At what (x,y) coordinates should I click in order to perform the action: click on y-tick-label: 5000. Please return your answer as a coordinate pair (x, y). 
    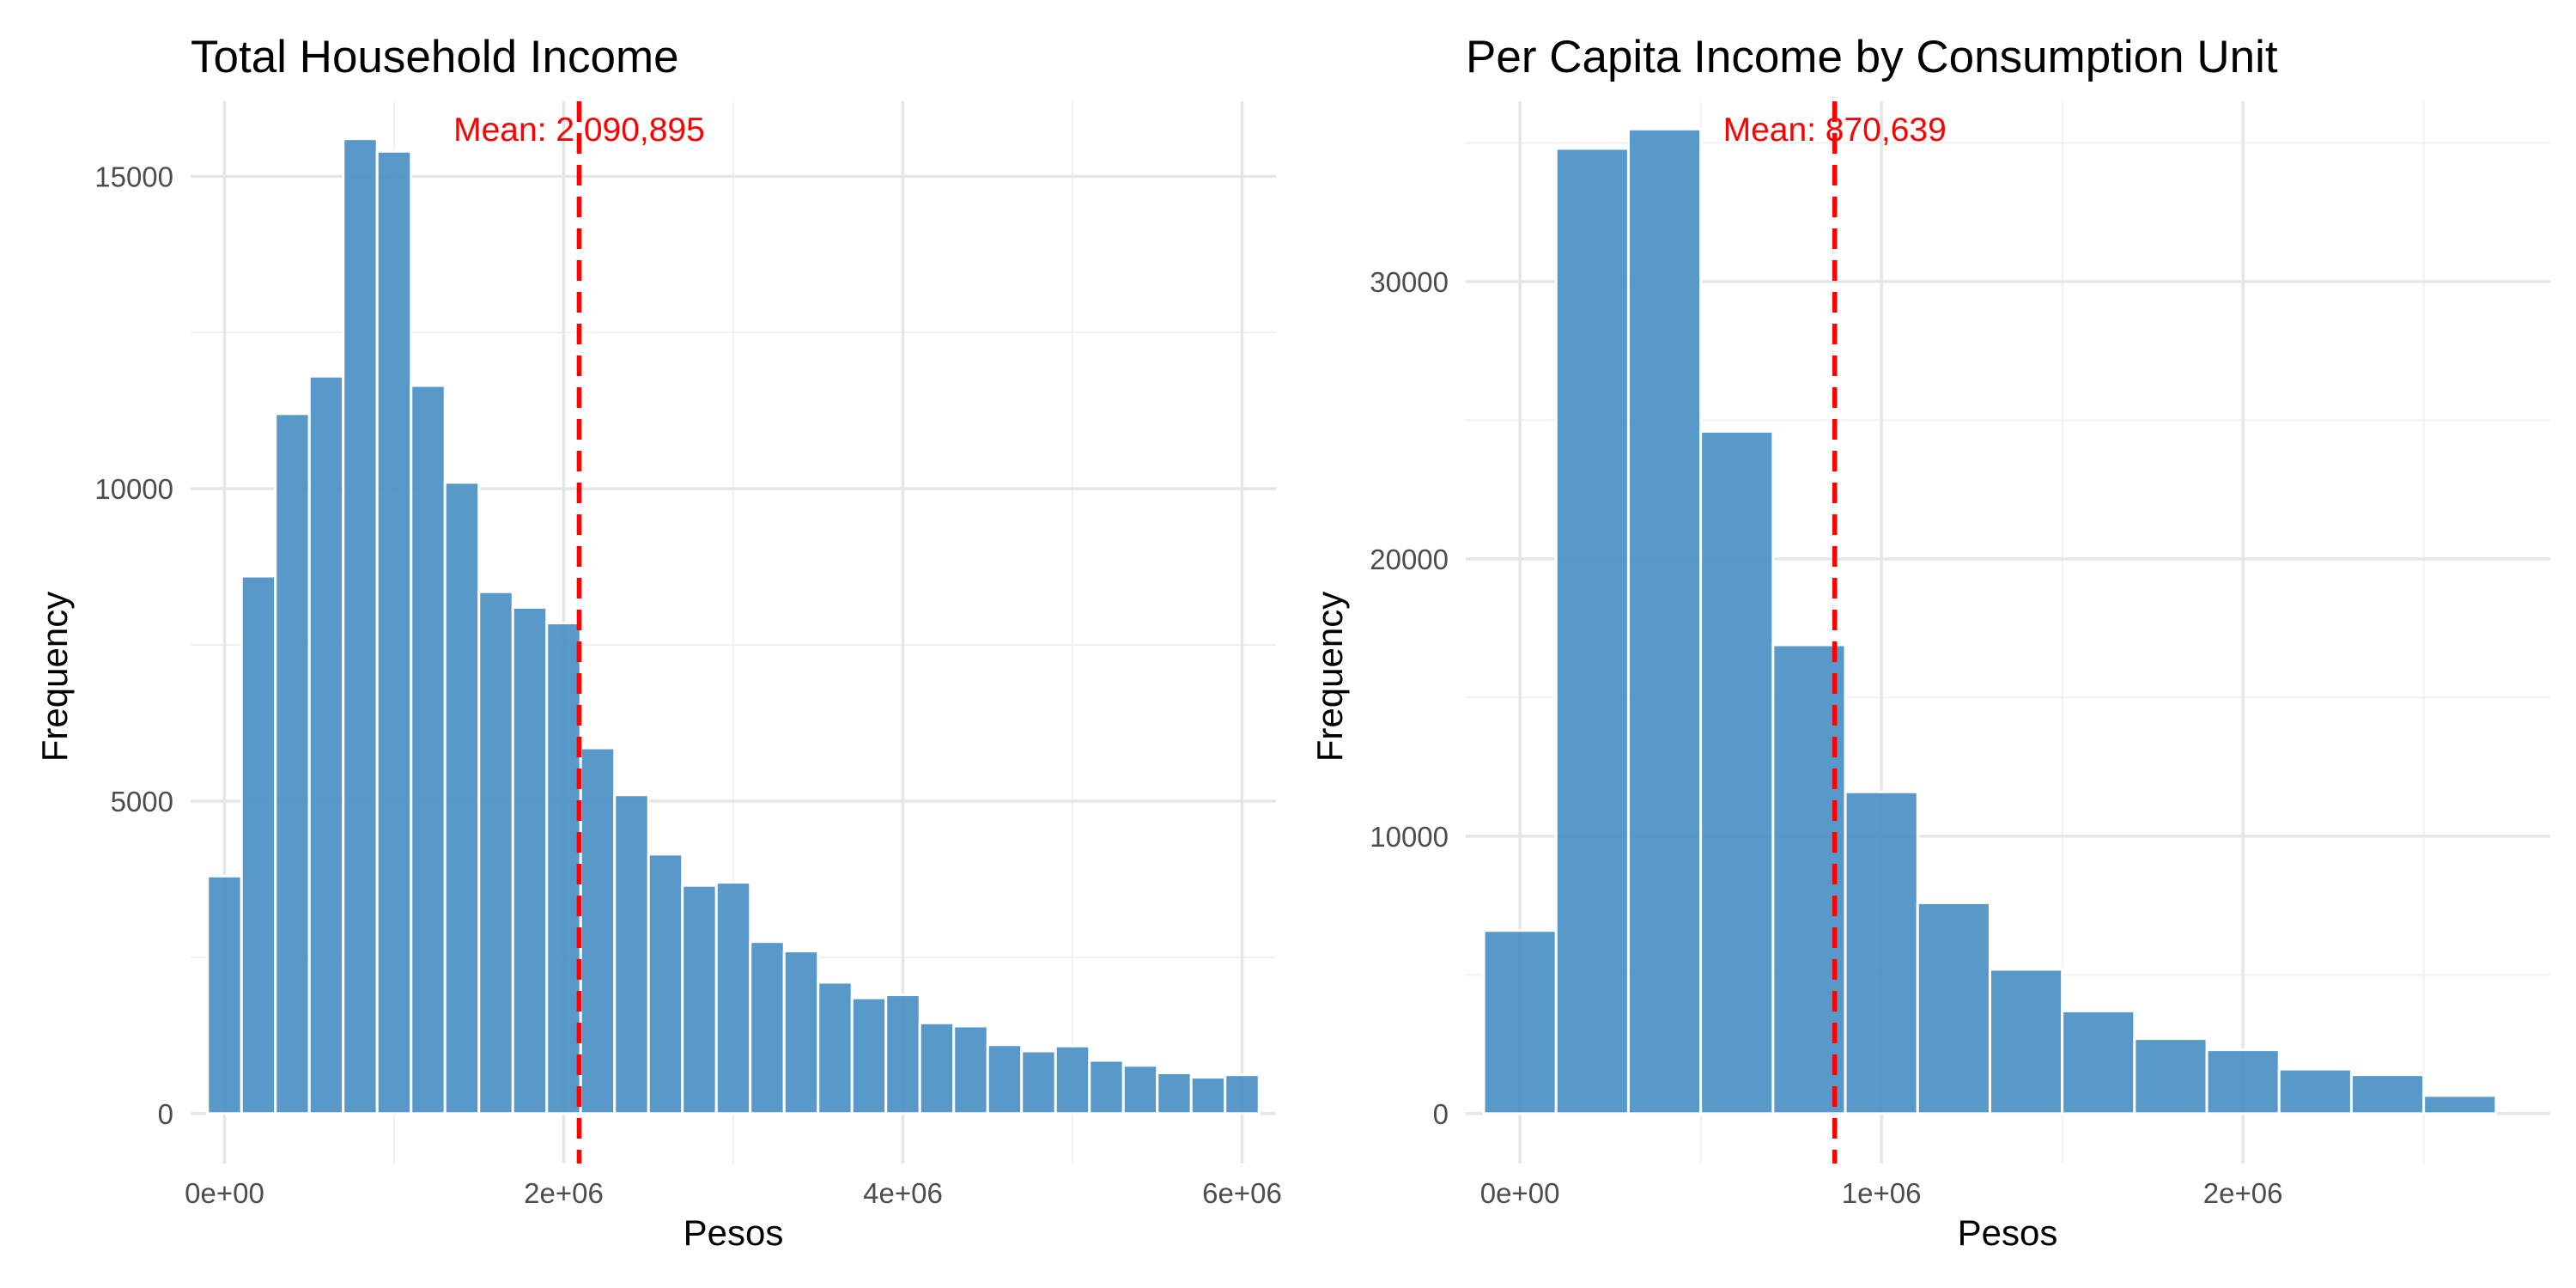
    Looking at the image, I should click on (142, 801).